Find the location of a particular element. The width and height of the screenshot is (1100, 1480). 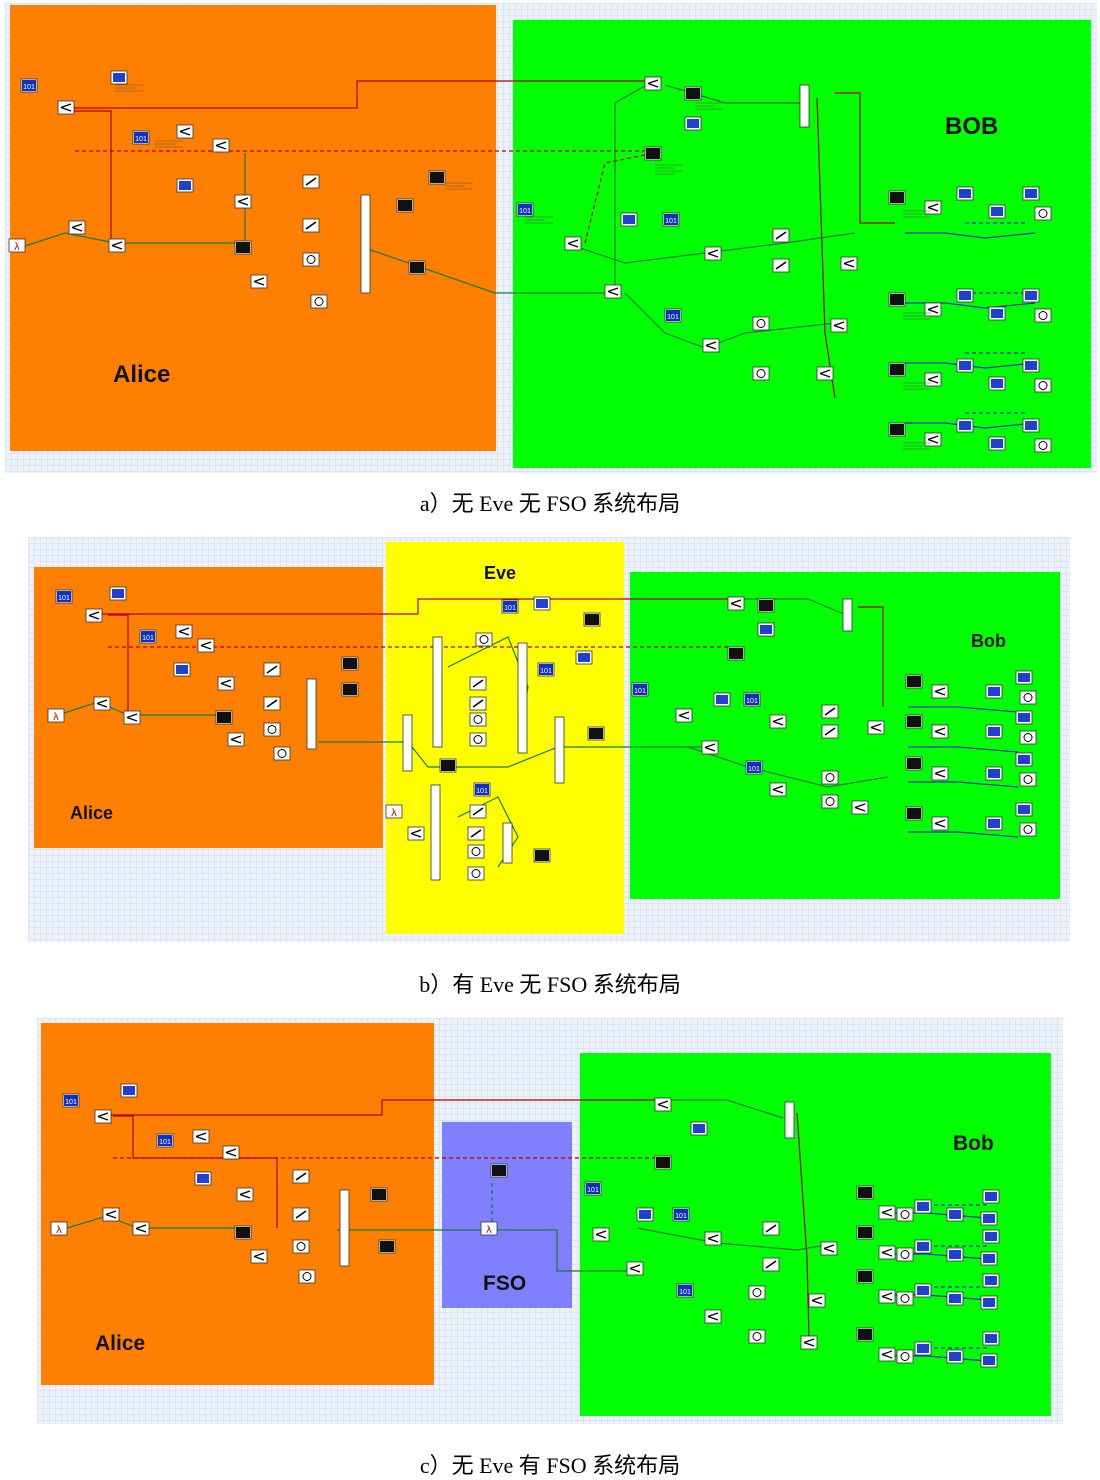

bob-label-a: BOB is located at coordinates (972, 126).